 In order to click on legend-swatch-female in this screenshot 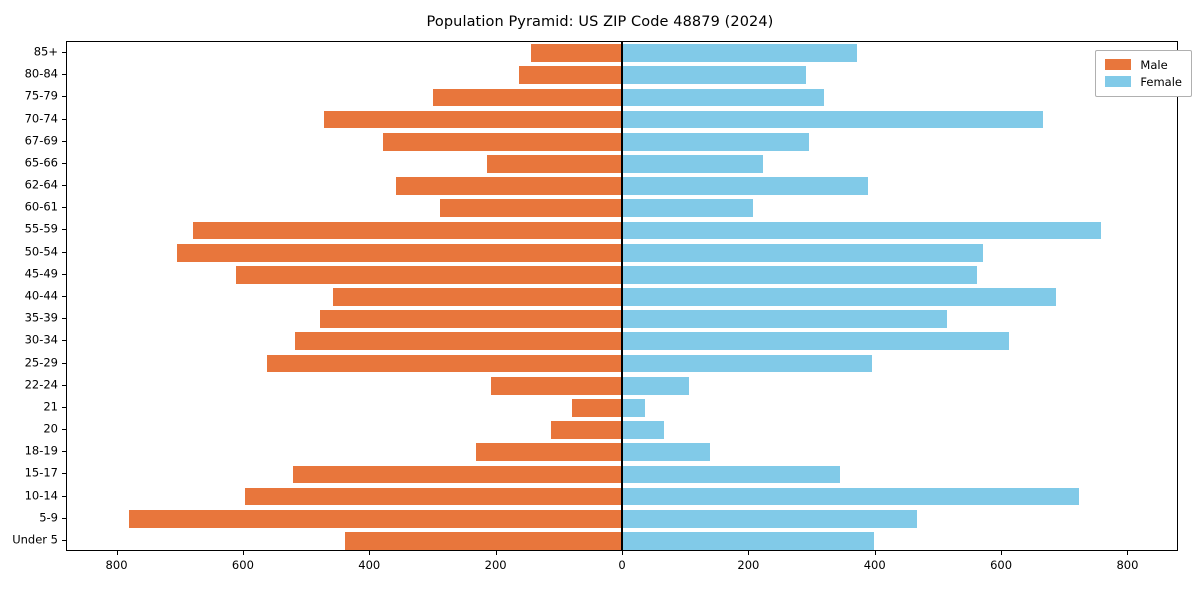, I will do `click(1118, 81)`.